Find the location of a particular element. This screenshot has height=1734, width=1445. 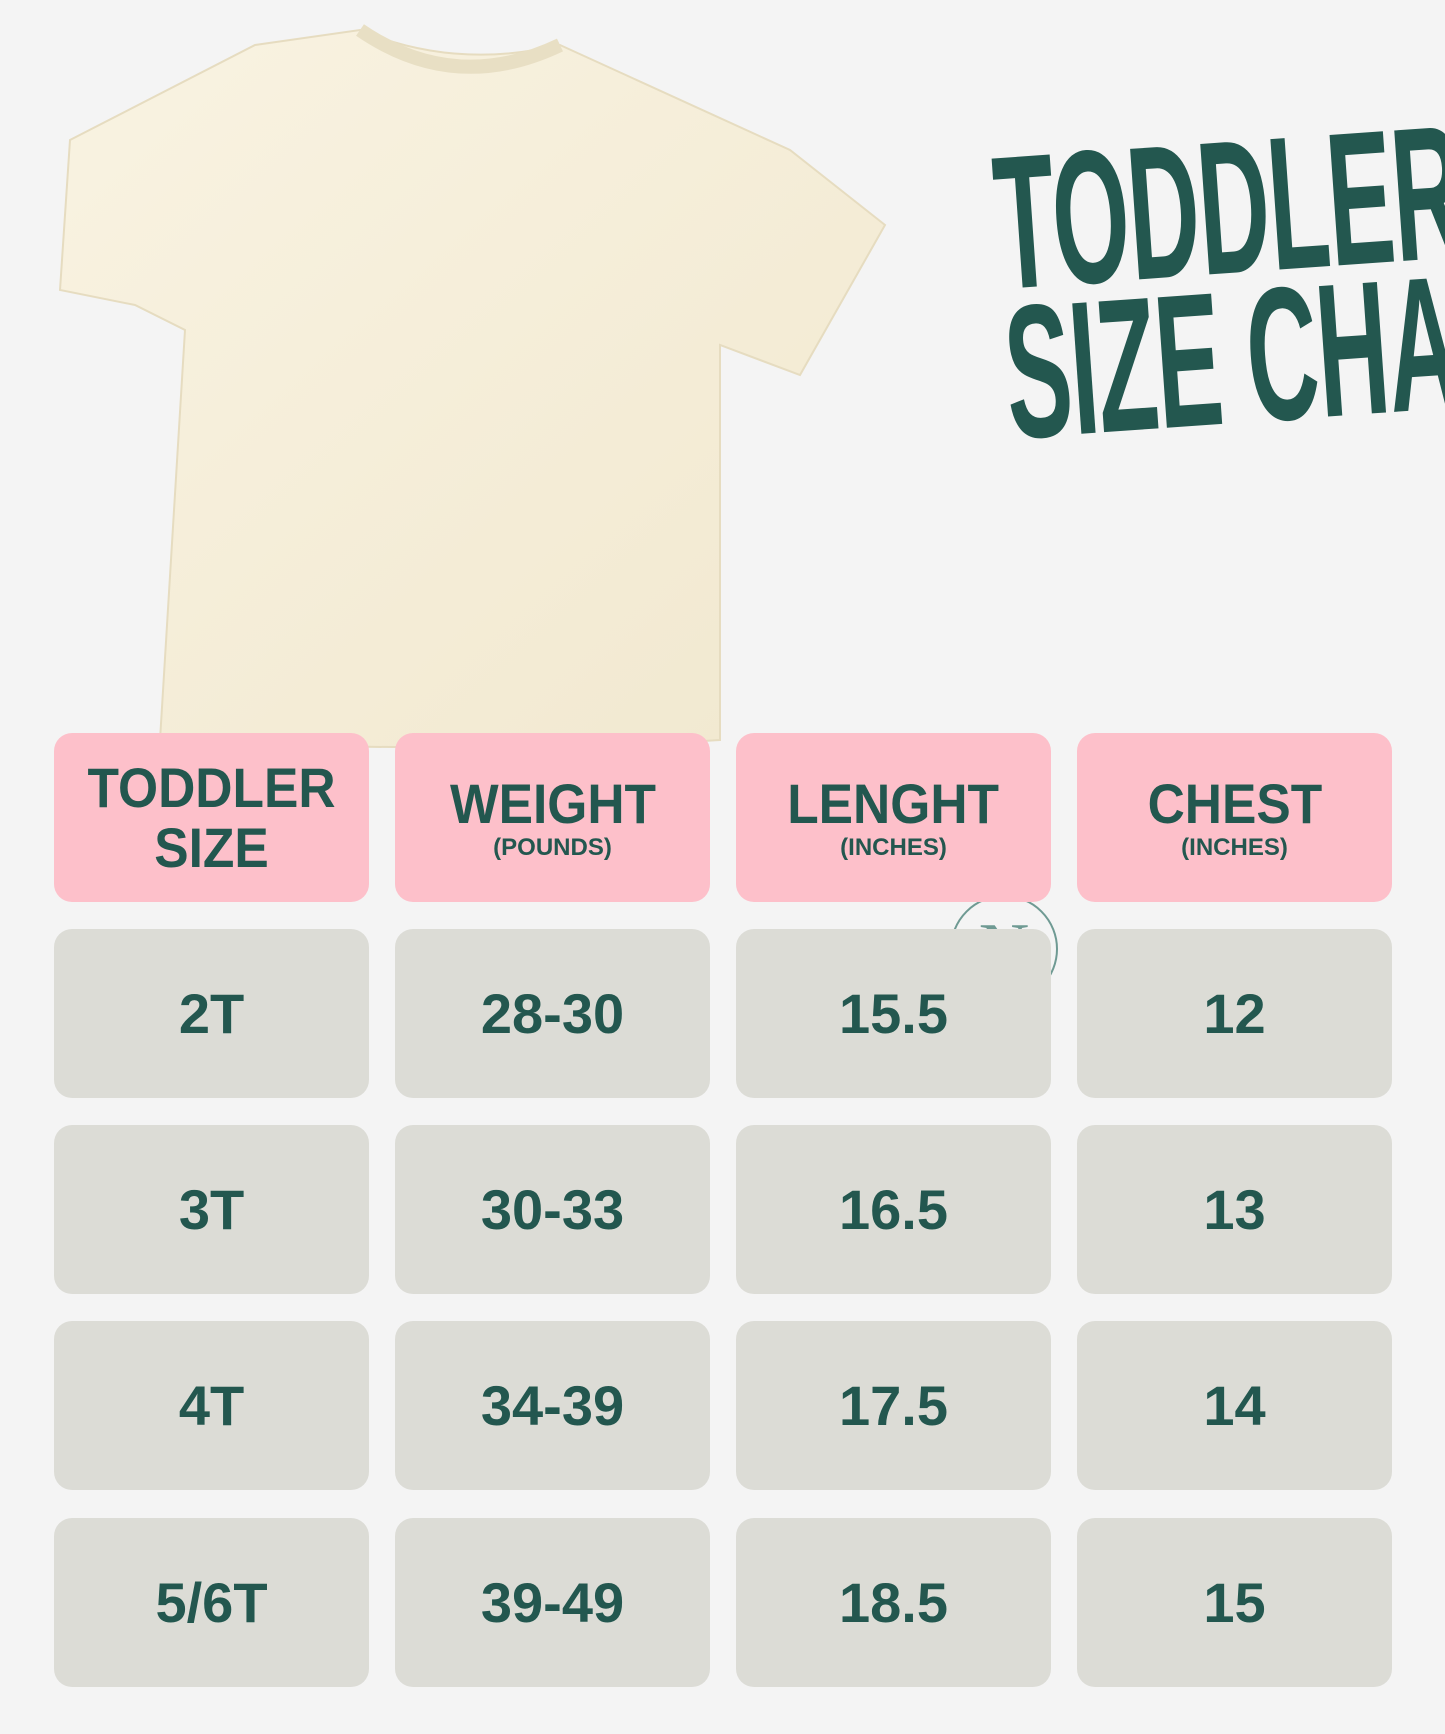

cell-value: 17.5 is located at coordinates (893, 1405).